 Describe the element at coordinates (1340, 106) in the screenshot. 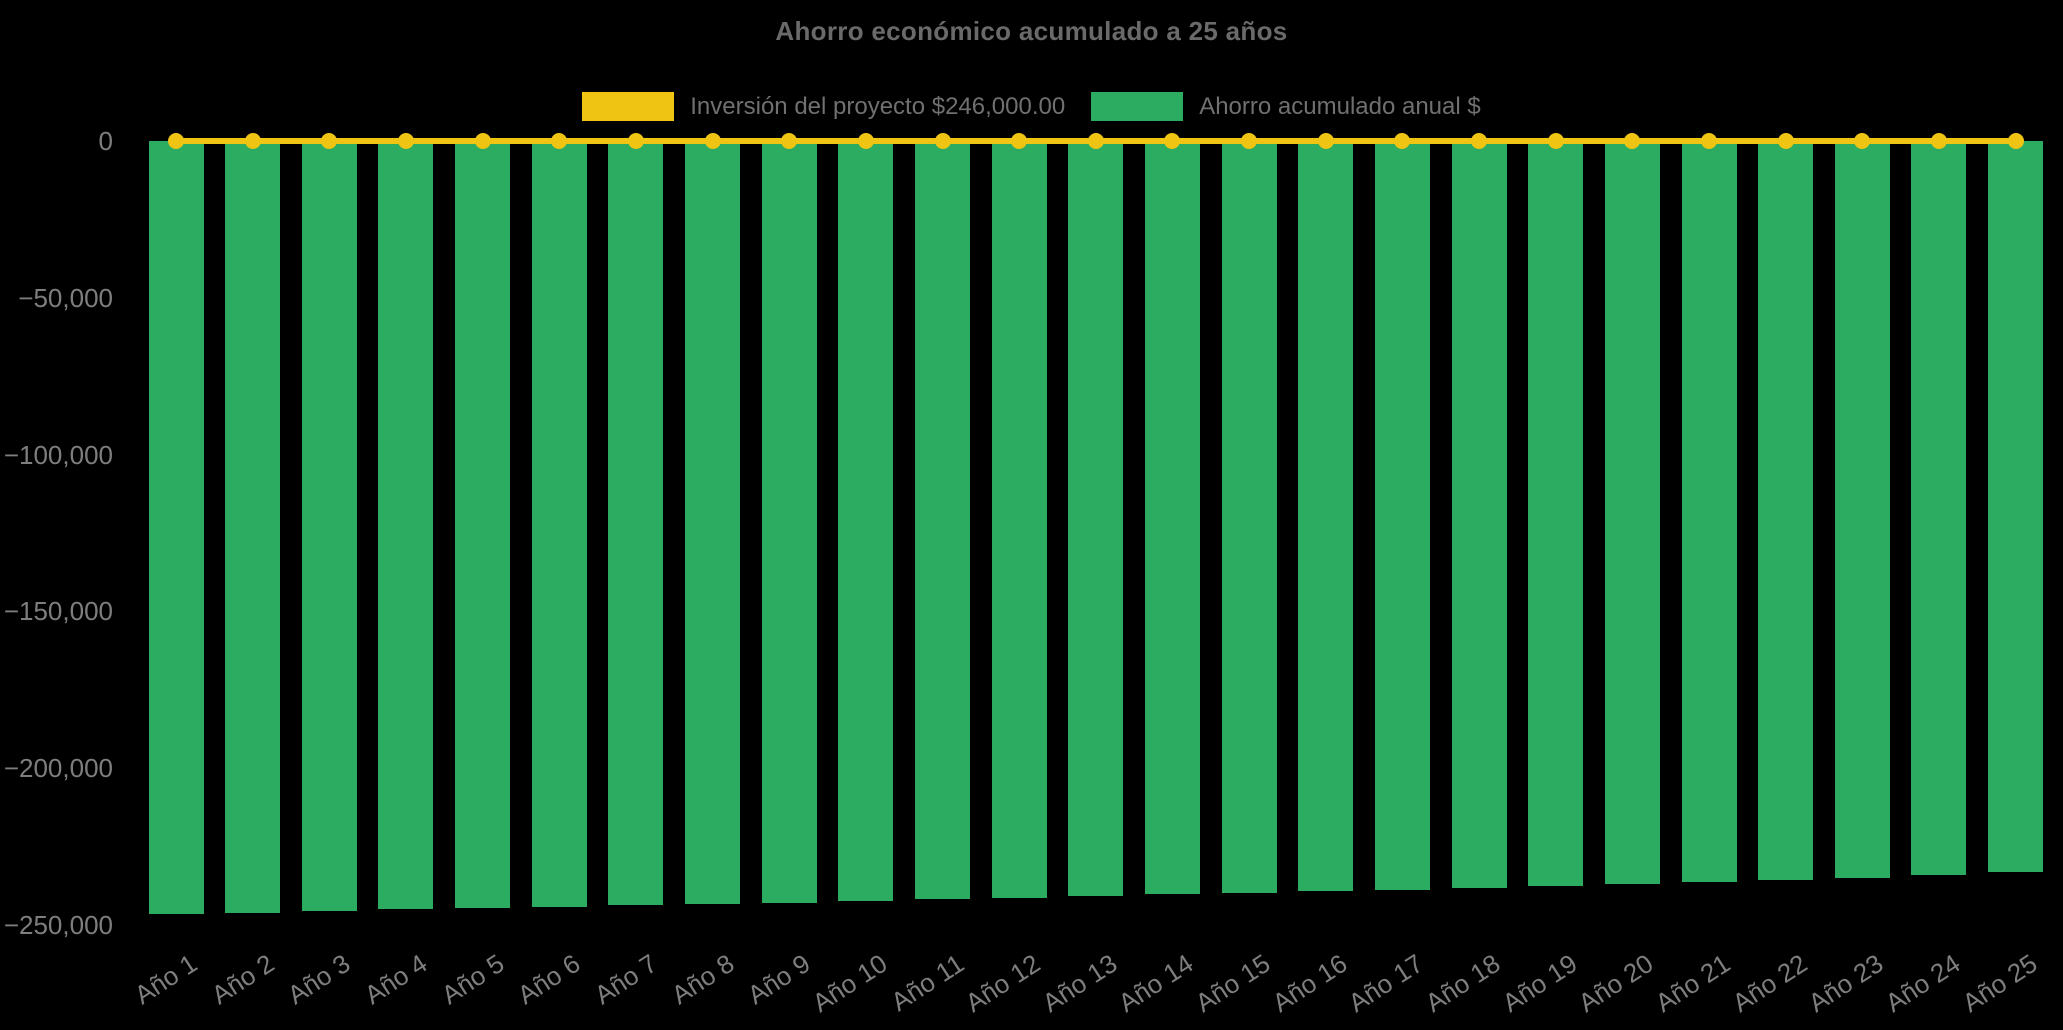

I see `savings-legend-label: Ahorro acumulado anual $` at that location.